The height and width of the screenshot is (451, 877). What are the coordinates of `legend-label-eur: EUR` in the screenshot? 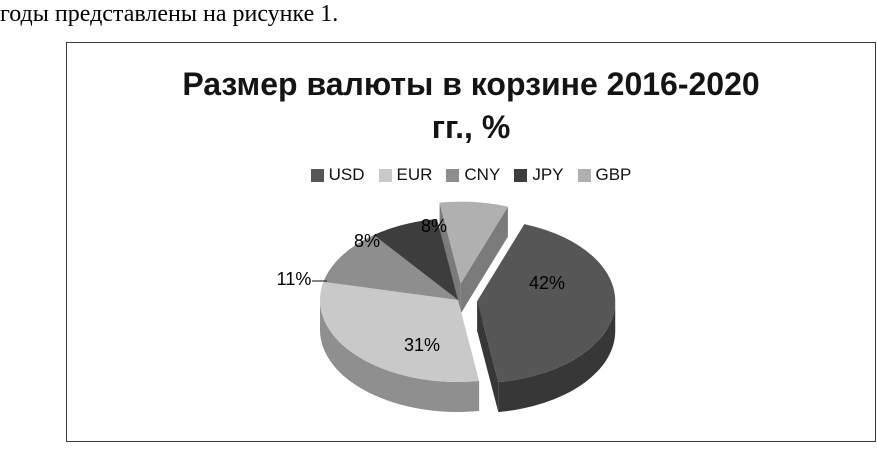 It's located at (414, 175).